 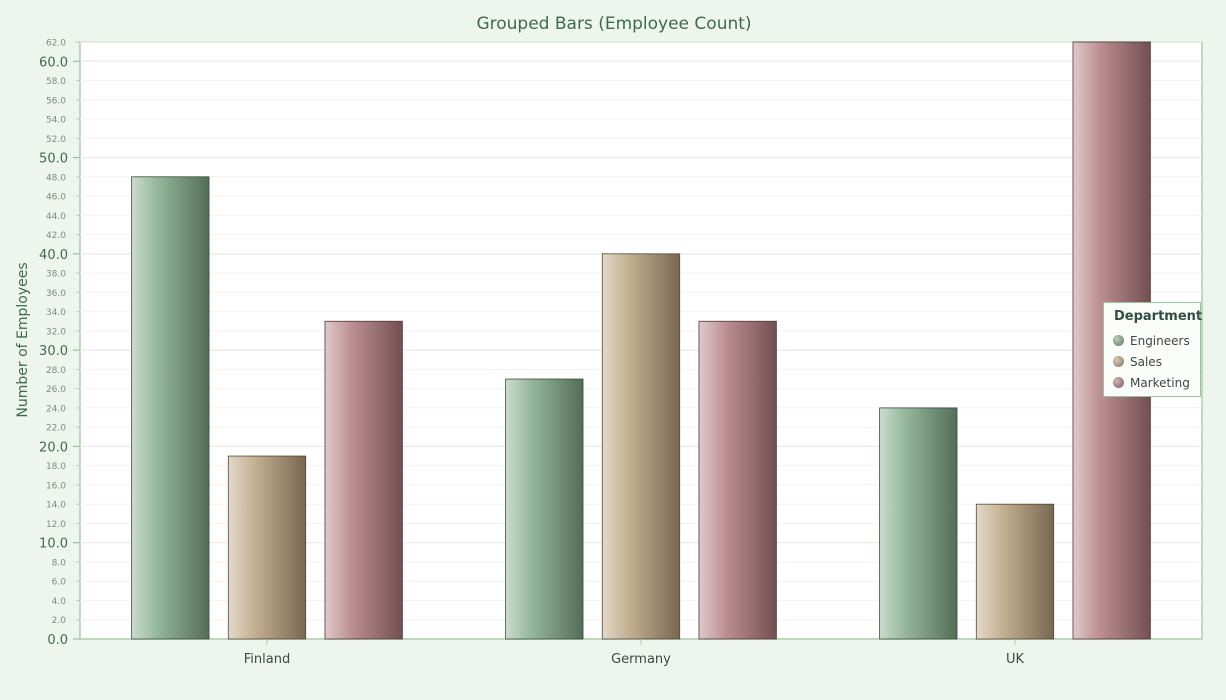 What do you see at coordinates (59, 563) in the screenshot?
I see `minor-tick-label: 8.0` at bounding box center [59, 563].